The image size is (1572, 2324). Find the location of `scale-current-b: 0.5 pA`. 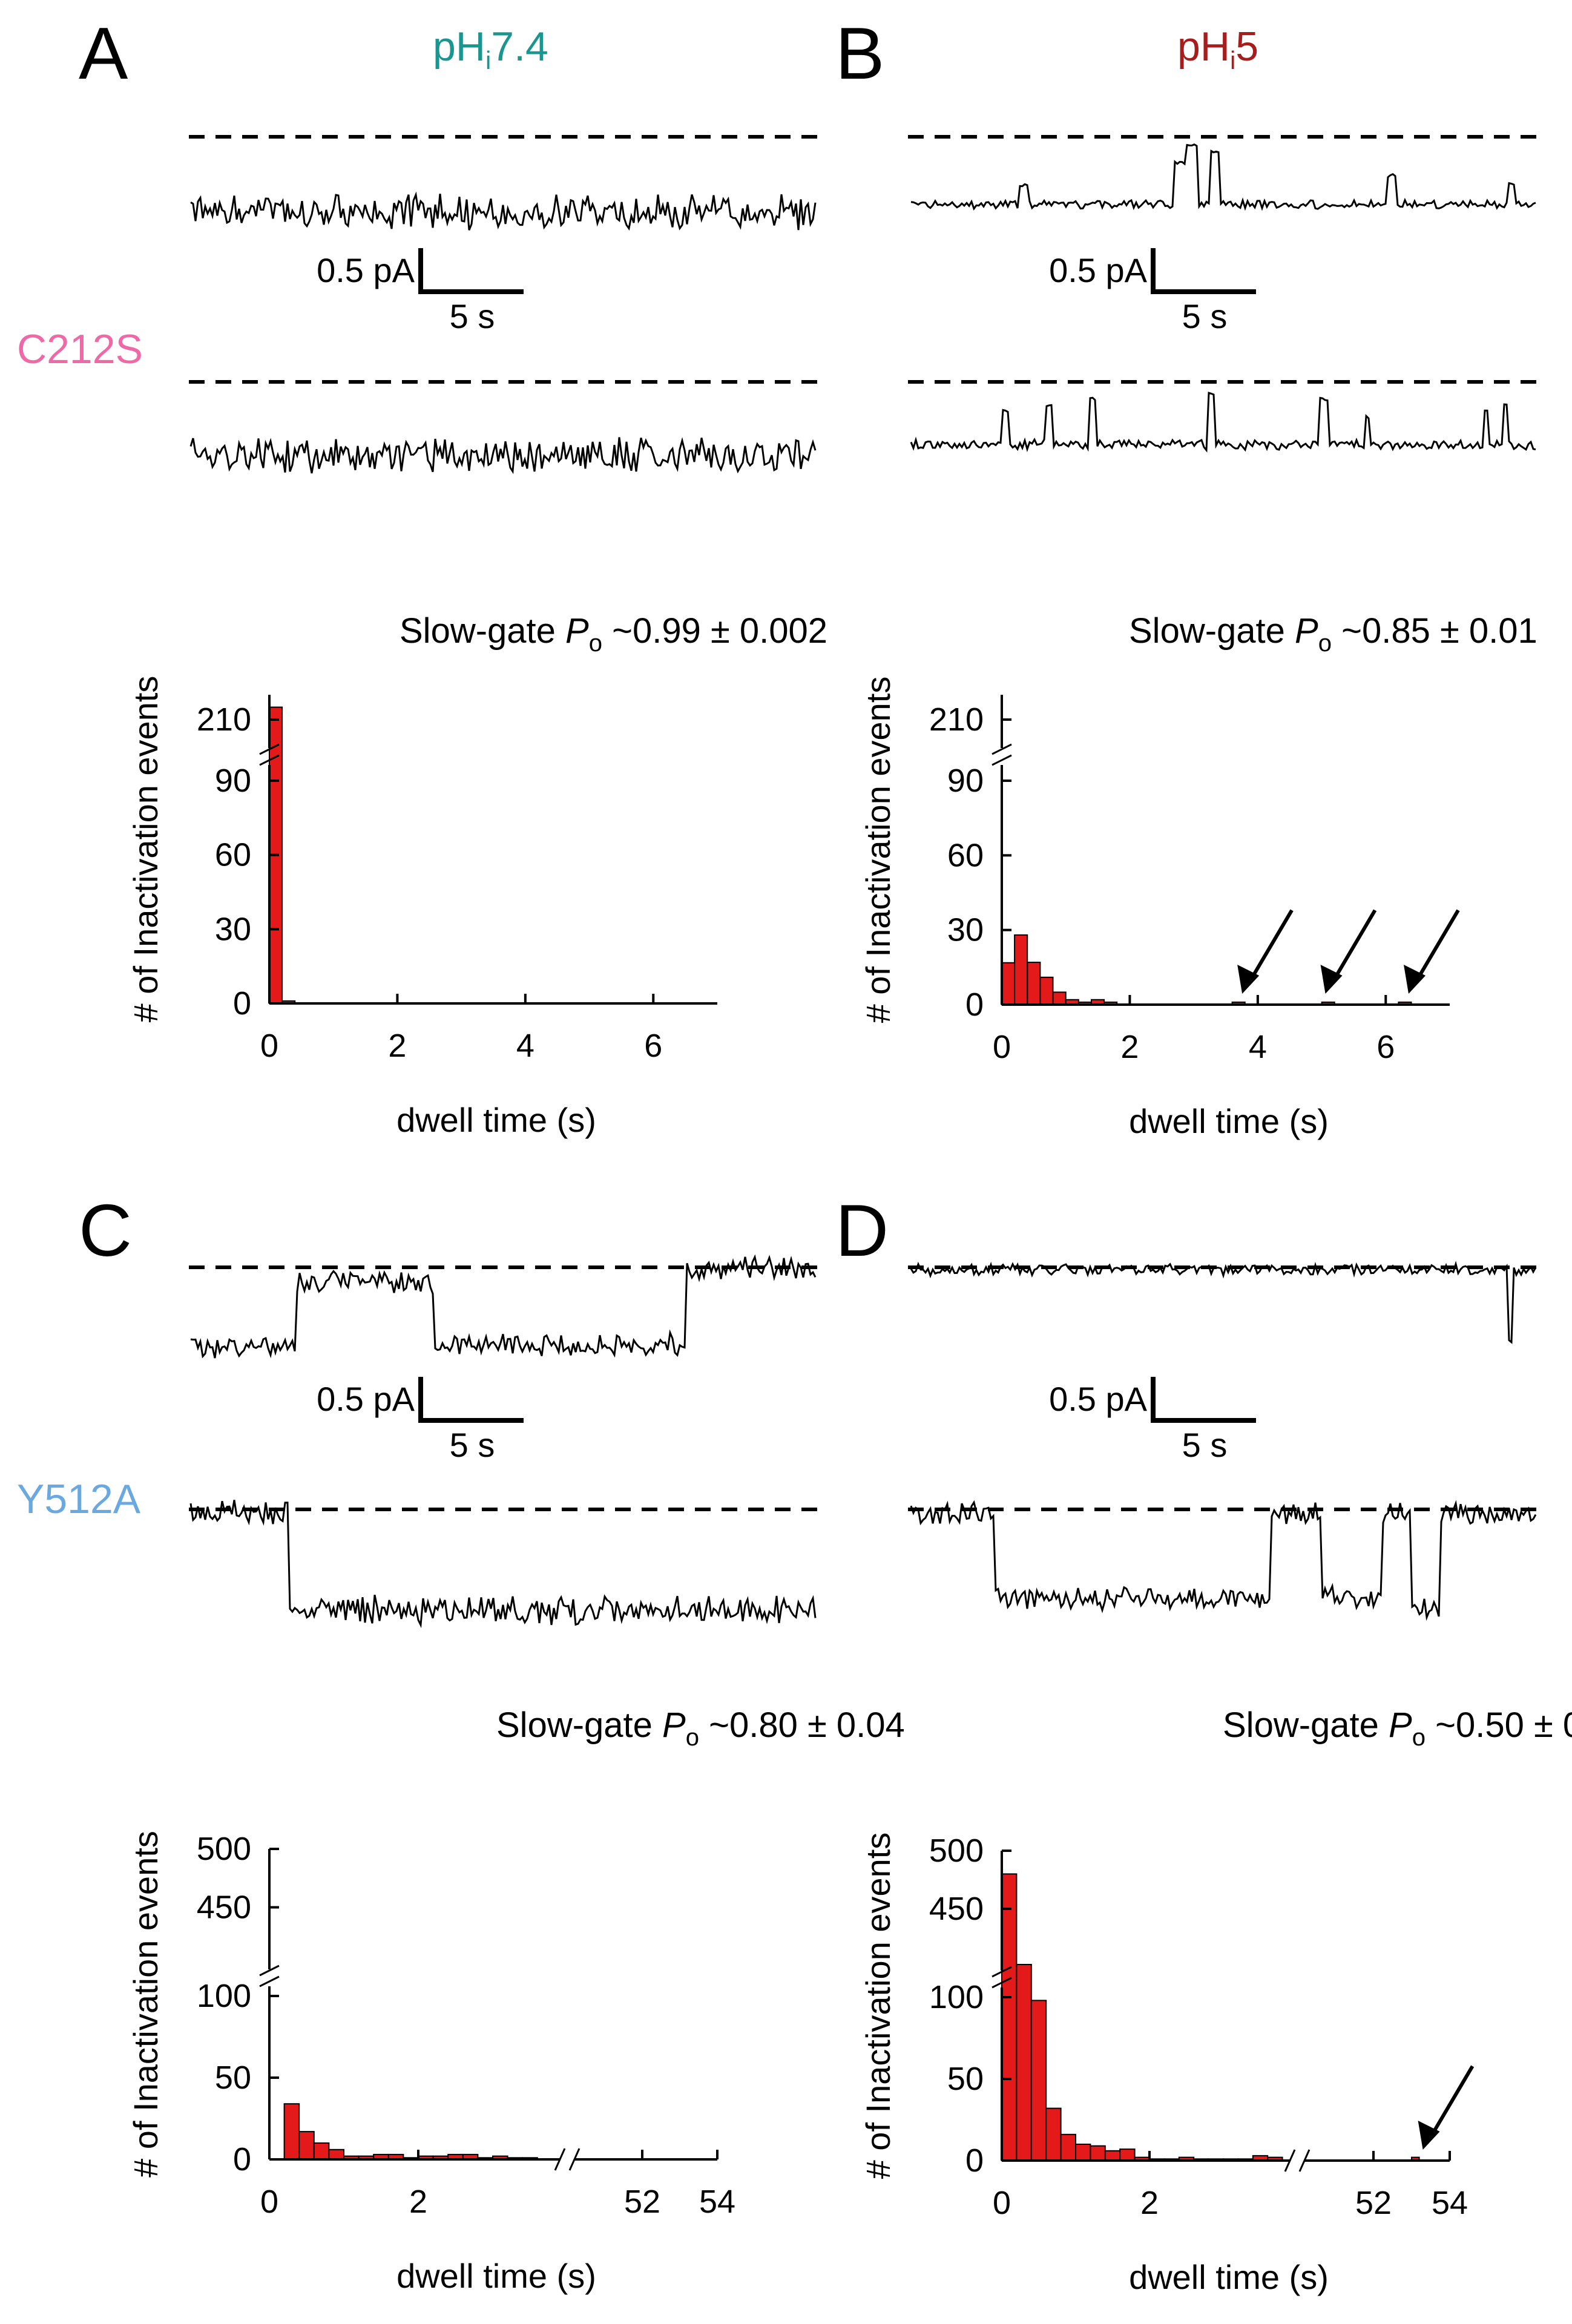

scale-current-b: 0.5 pA is located at coordinates (1098, 270).